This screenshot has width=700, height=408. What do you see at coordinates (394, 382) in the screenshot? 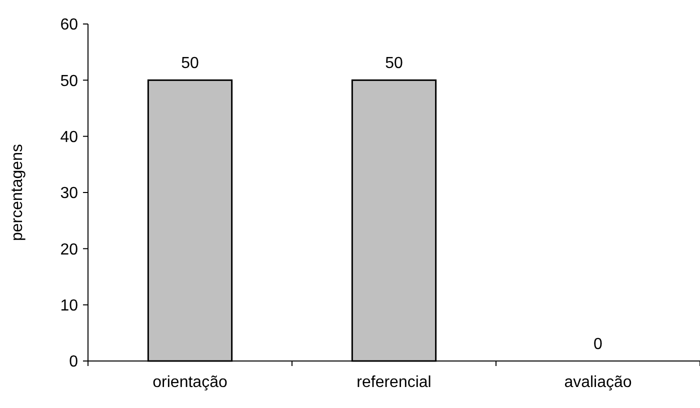
I see `x-tick-label: referencial` at bounding box center [394, 382].